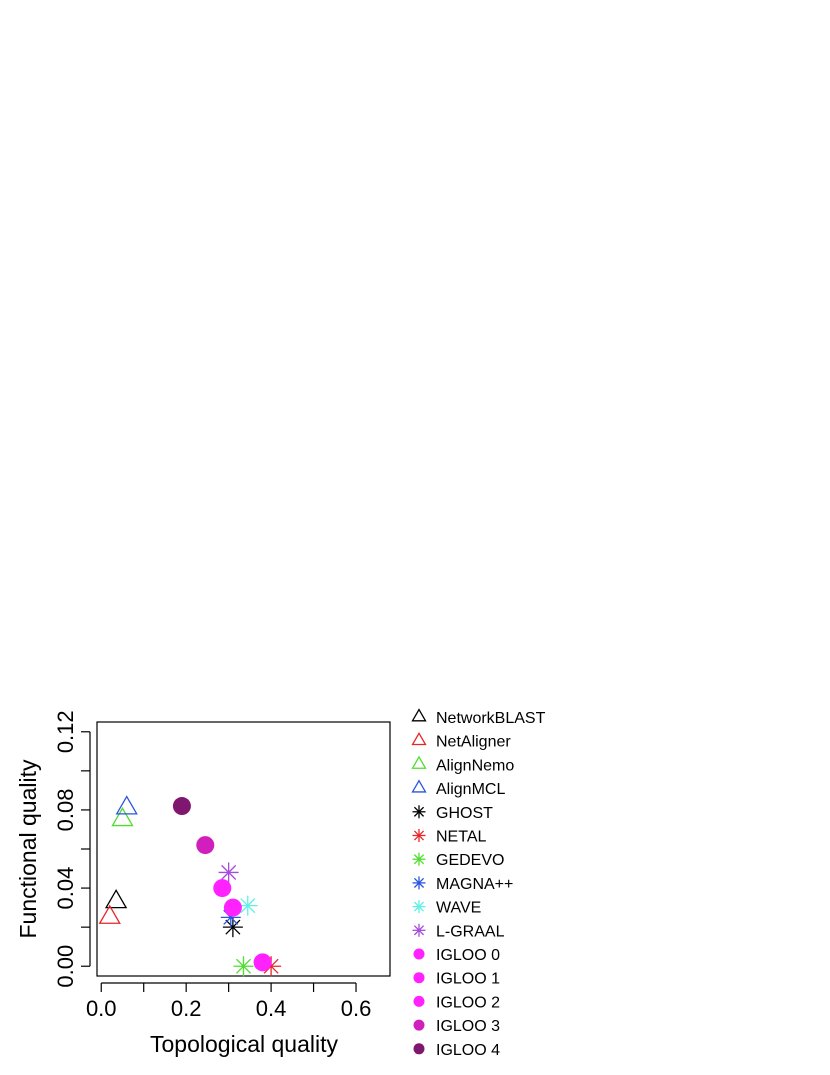  What do you see at coordinates (419, 786) in the screenshot?
I see `legend-marker-alignmcl` at bounding box center [419, 786].